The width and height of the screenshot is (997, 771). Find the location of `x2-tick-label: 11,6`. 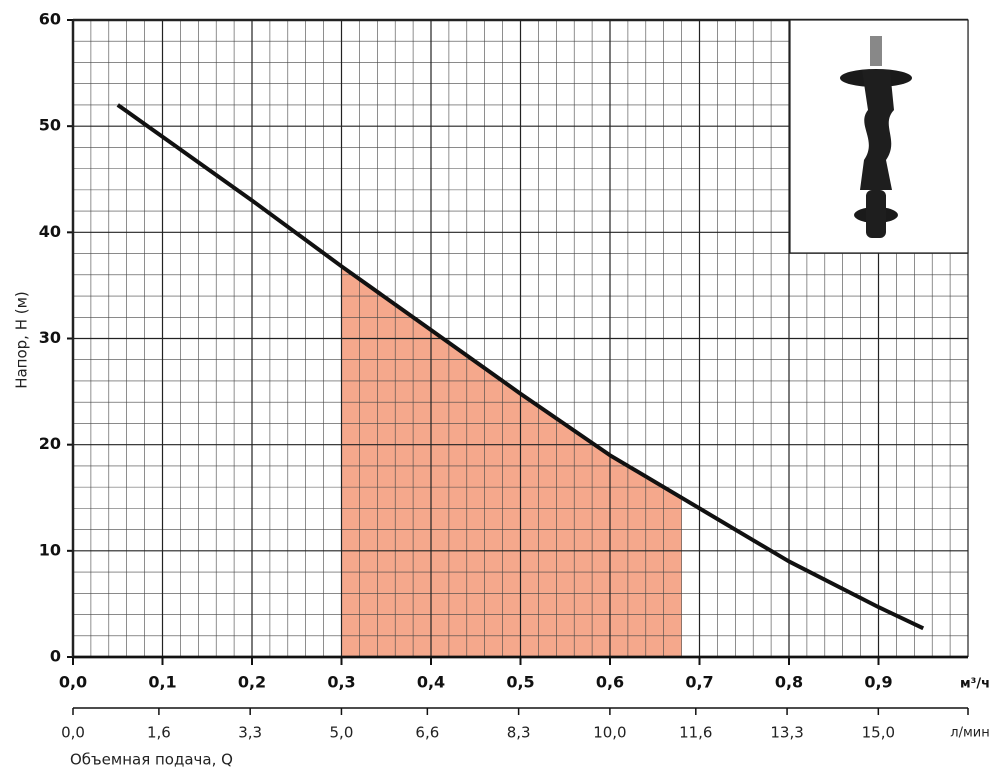

x2-tick-label: 11,6 is located at coordinates (695, 733).